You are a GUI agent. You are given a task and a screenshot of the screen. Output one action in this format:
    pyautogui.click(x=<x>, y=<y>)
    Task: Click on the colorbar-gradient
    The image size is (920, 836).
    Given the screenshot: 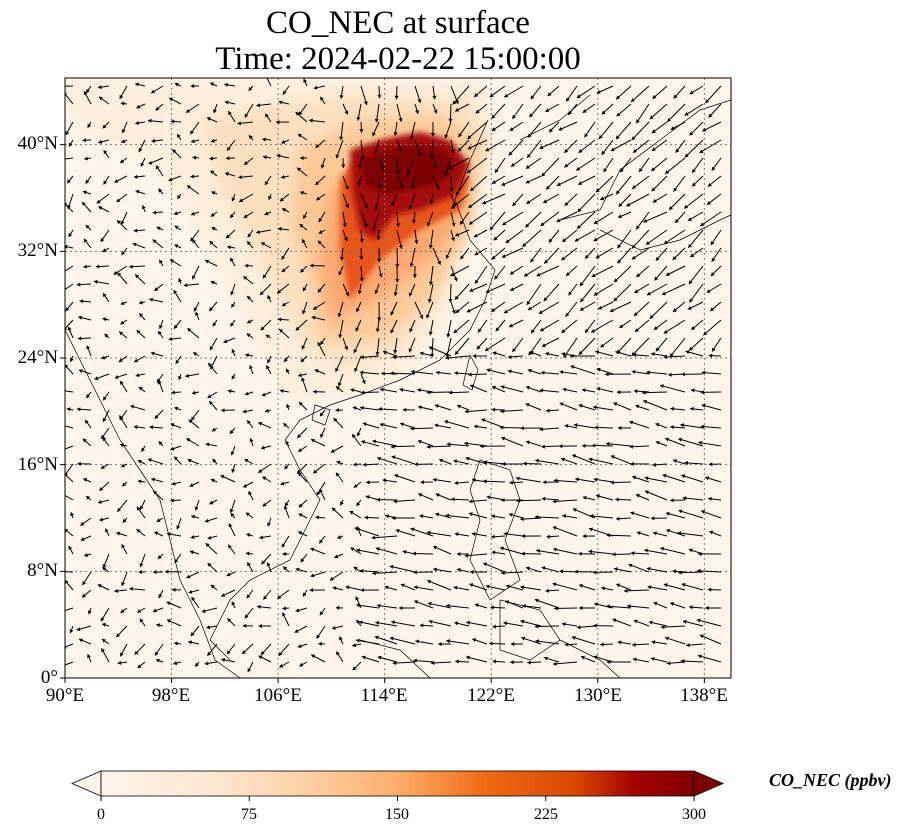 What is the action you would take?
    pyautogui.click(x=397, y=783)
    